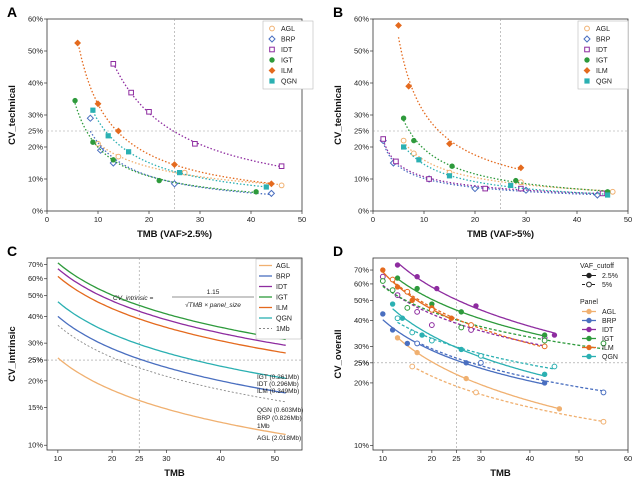 This screenshot has height=490, width=640. I want to click on legend-panel-marker-idt, so click(589, 329).